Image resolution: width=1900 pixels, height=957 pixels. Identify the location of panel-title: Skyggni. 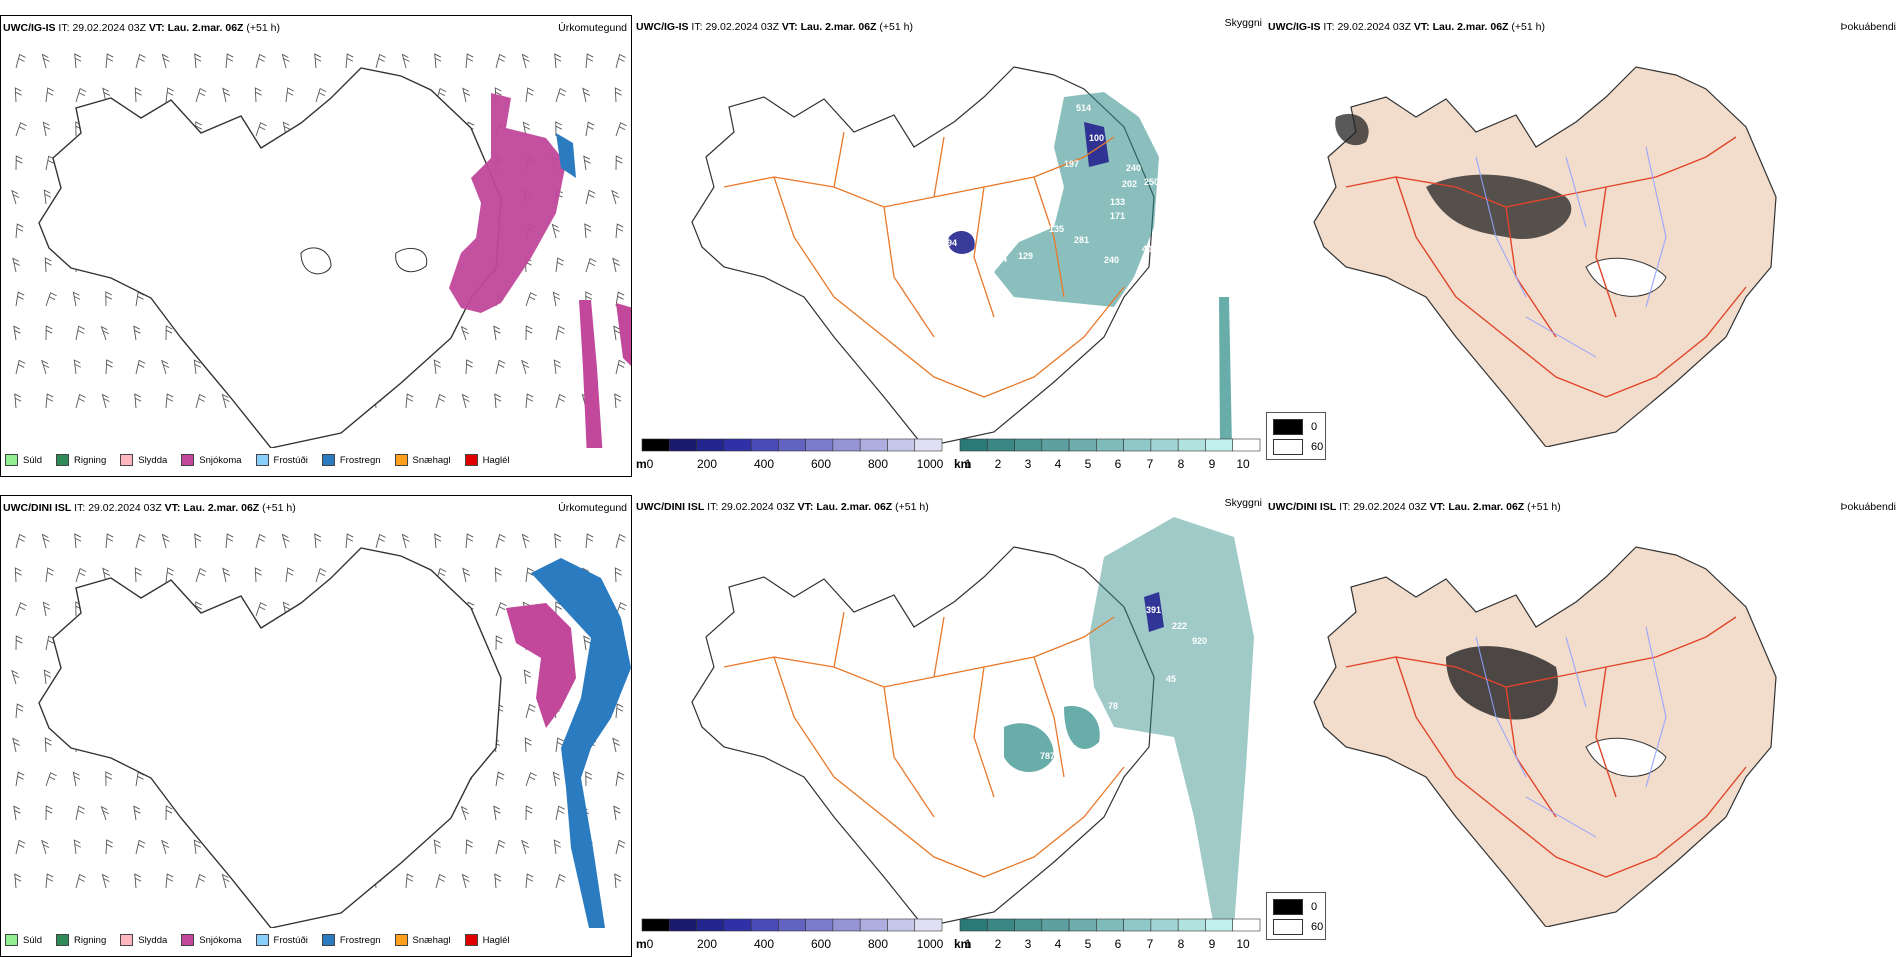
(1243, 503).